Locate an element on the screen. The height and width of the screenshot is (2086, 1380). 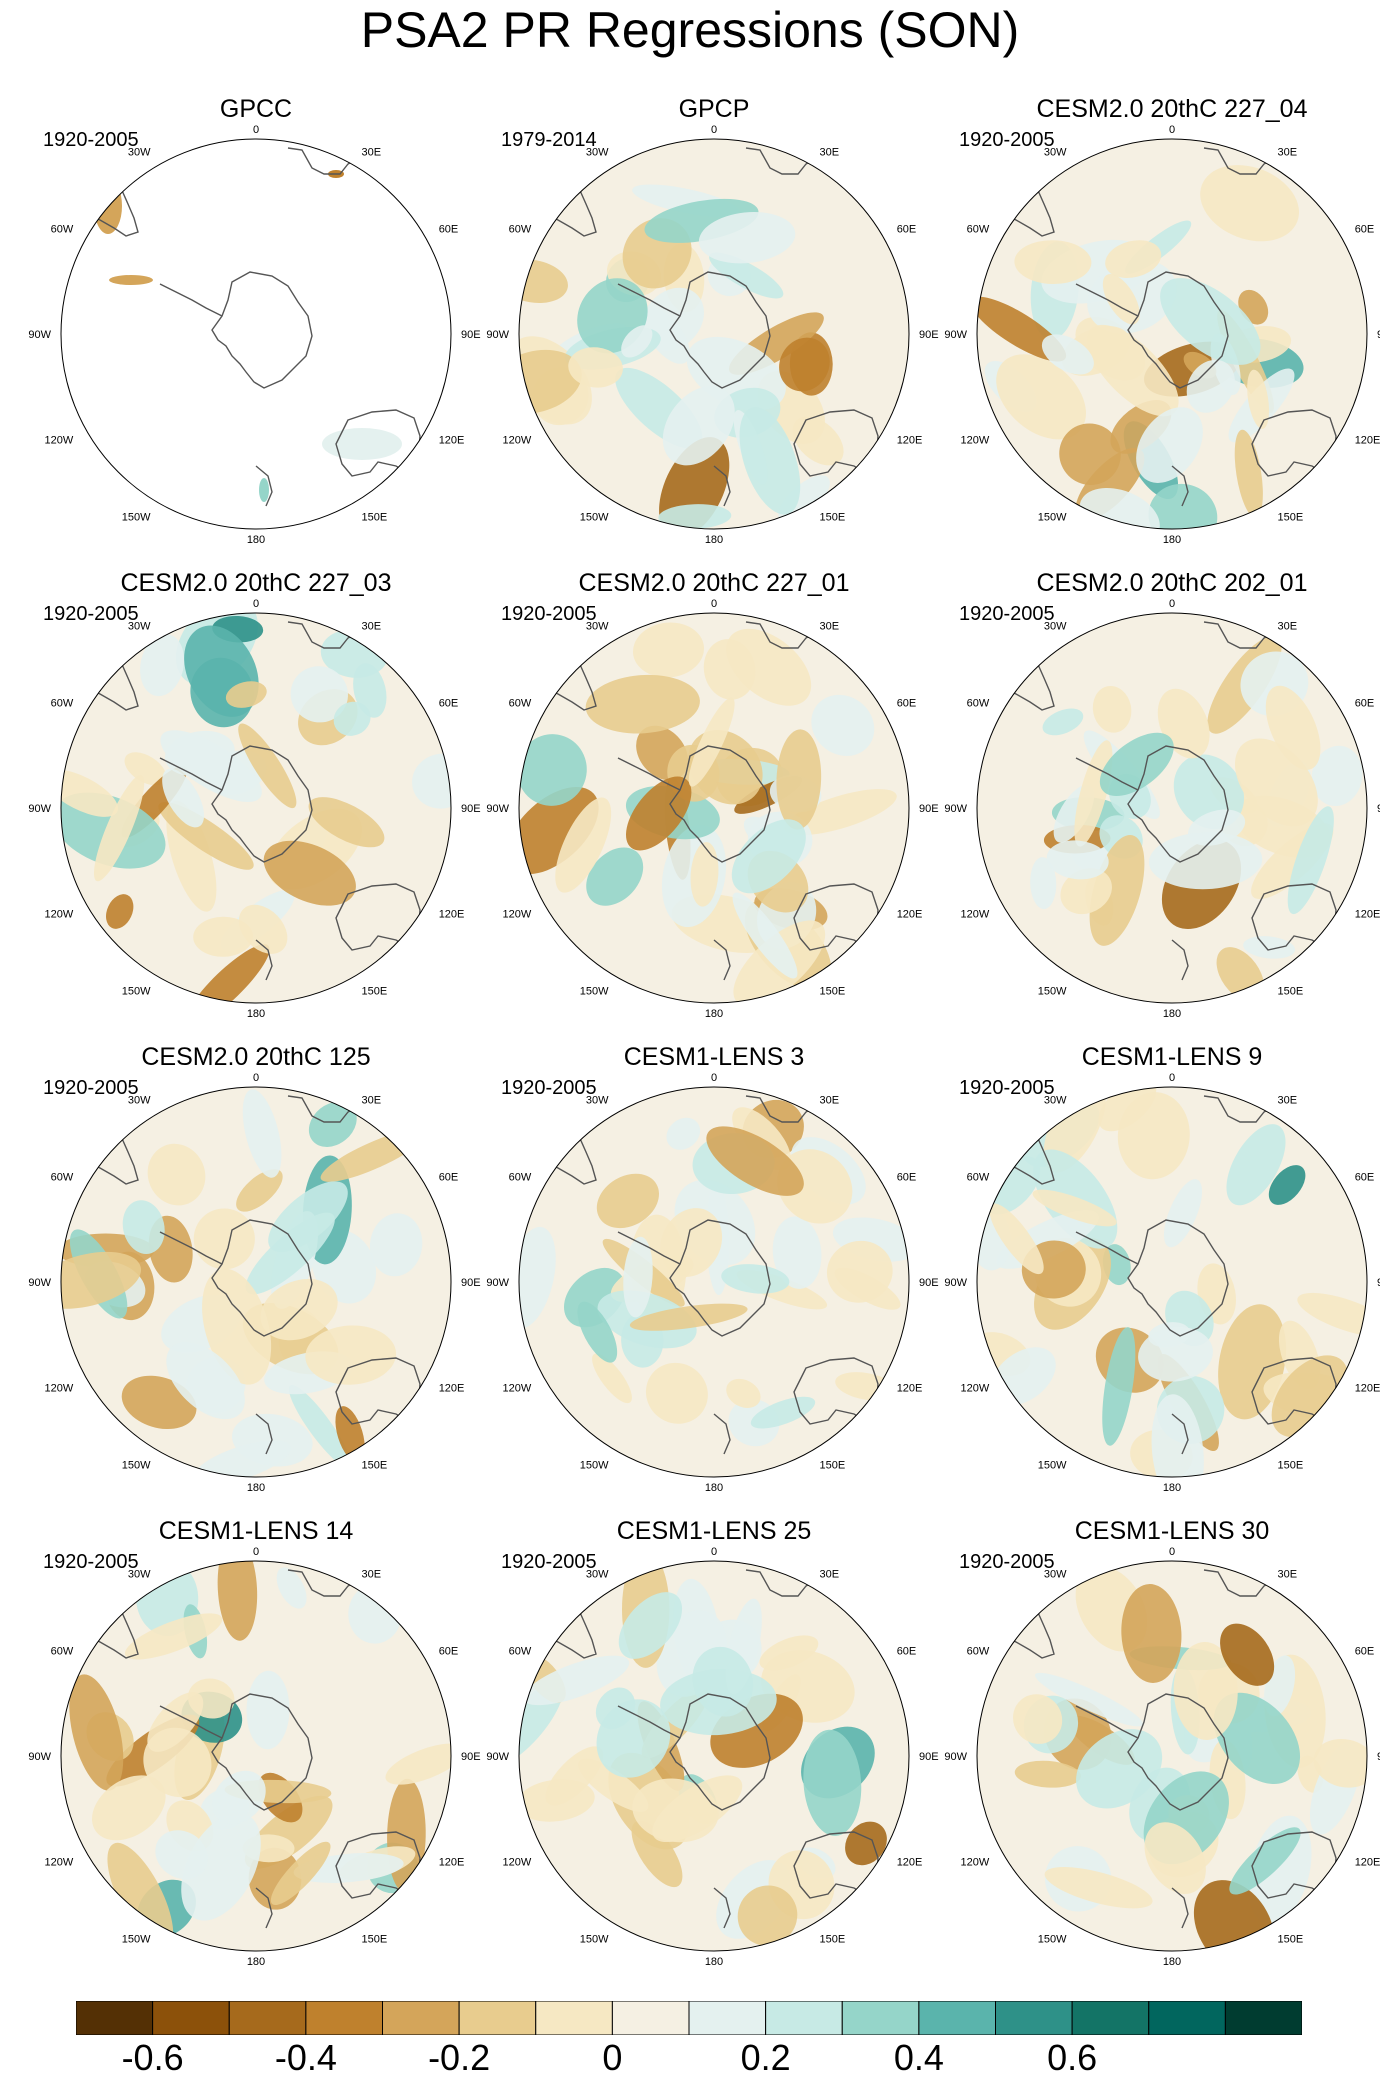
panel-title: CESM2.0 20thC 227_01 is located at coordinates (714, 583).